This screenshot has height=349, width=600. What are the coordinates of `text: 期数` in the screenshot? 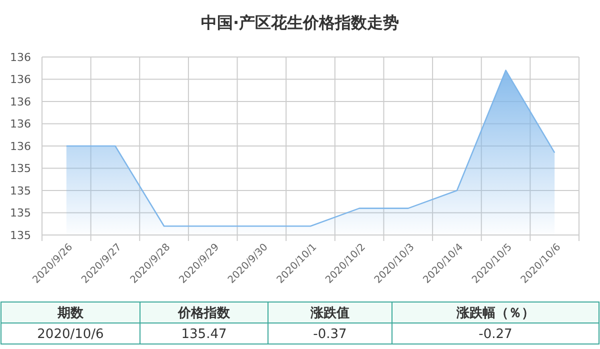 It's located at (70, 314).